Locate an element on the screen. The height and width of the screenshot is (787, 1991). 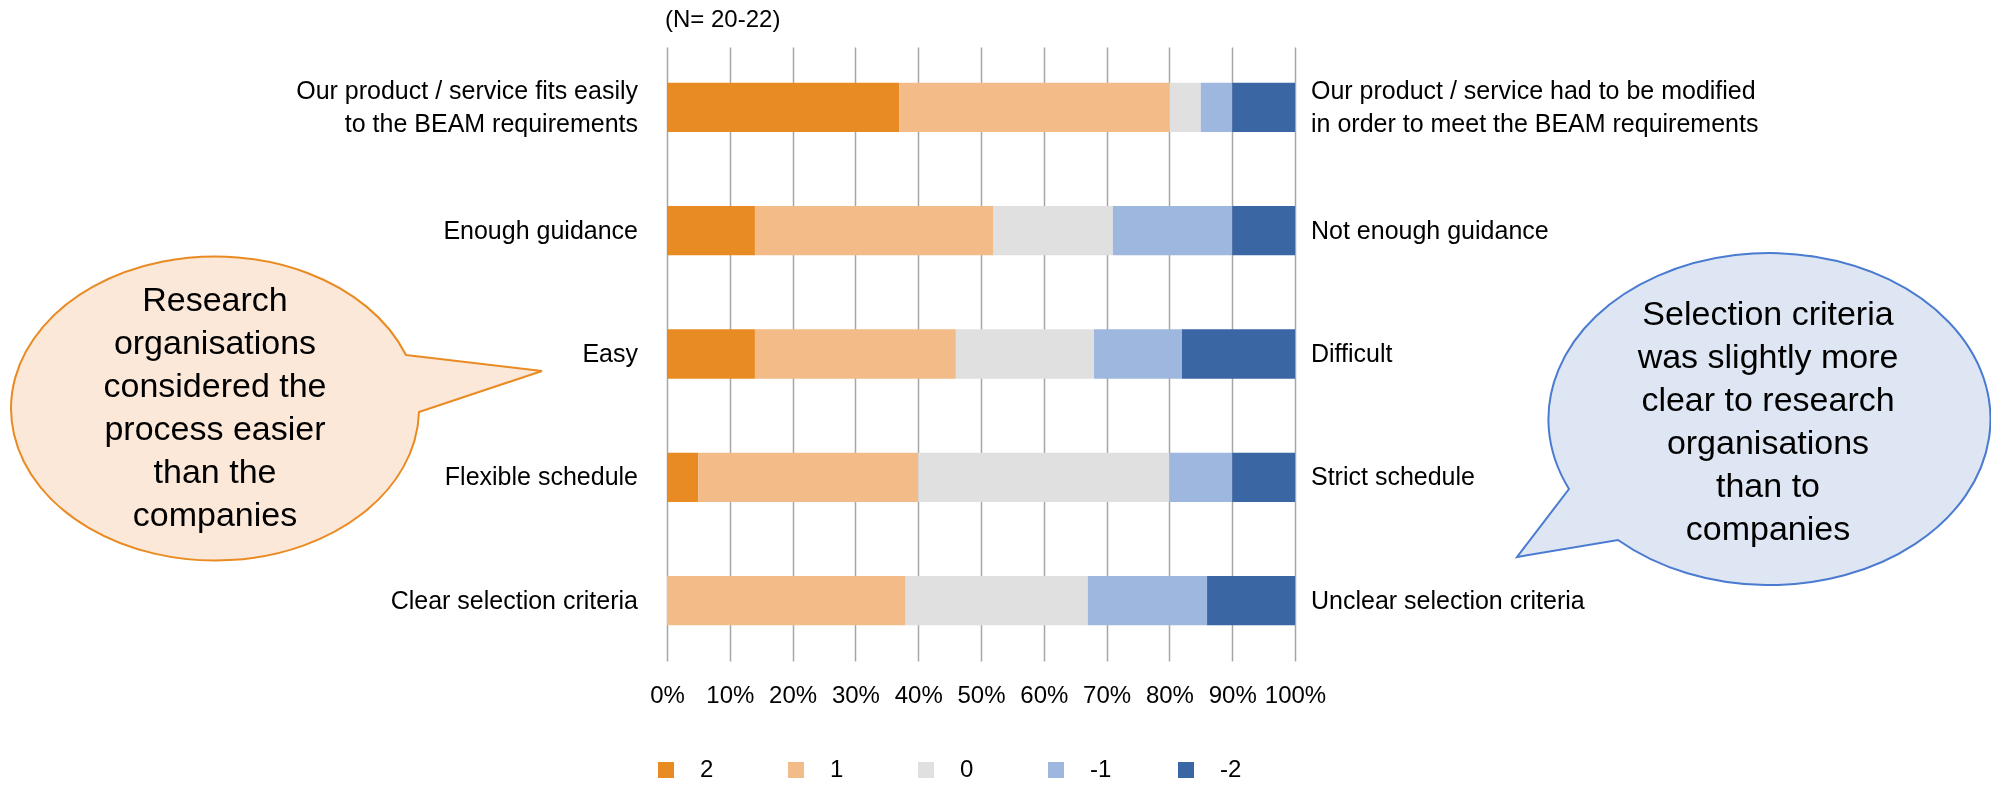
x-tick-label: 20% is located at coordinates (793, 694).